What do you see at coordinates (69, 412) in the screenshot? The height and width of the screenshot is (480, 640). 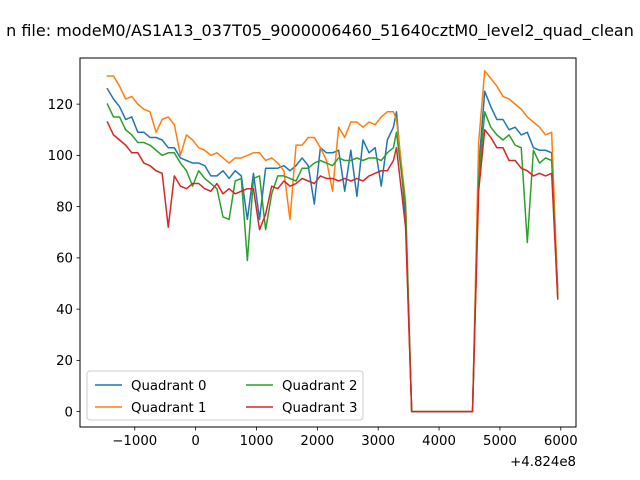 I see `y-tick-label: 0` at bounding box center [69, 412].